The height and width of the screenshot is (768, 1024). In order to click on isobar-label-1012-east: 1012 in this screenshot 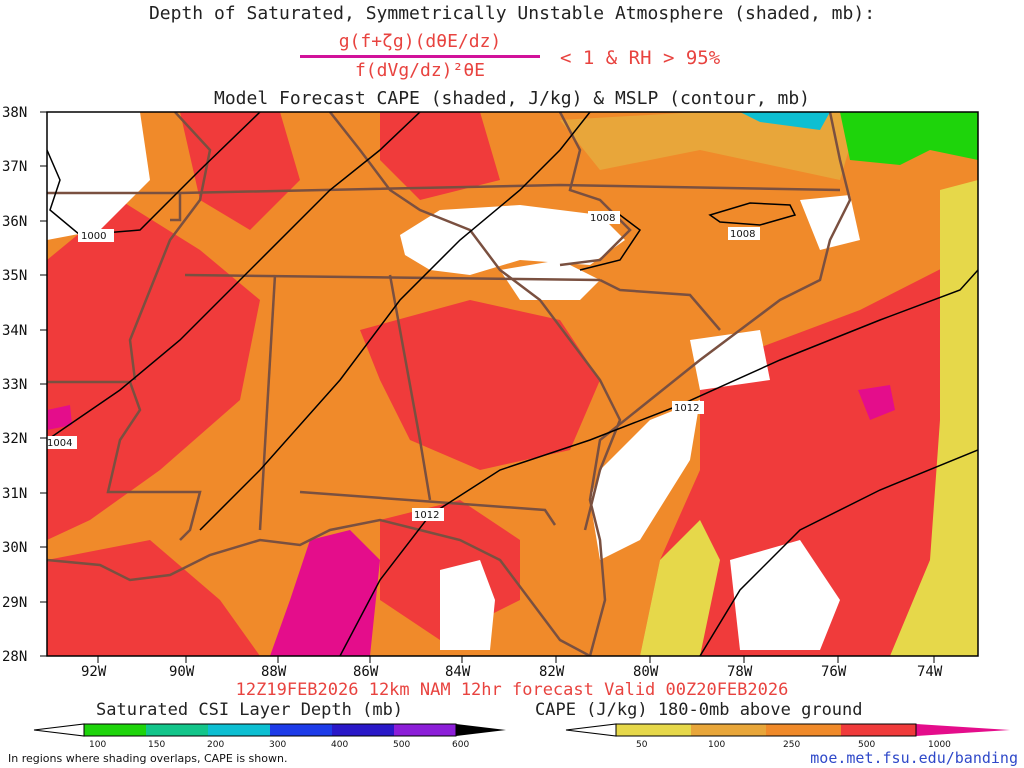, I will do `click(686, 408)`.